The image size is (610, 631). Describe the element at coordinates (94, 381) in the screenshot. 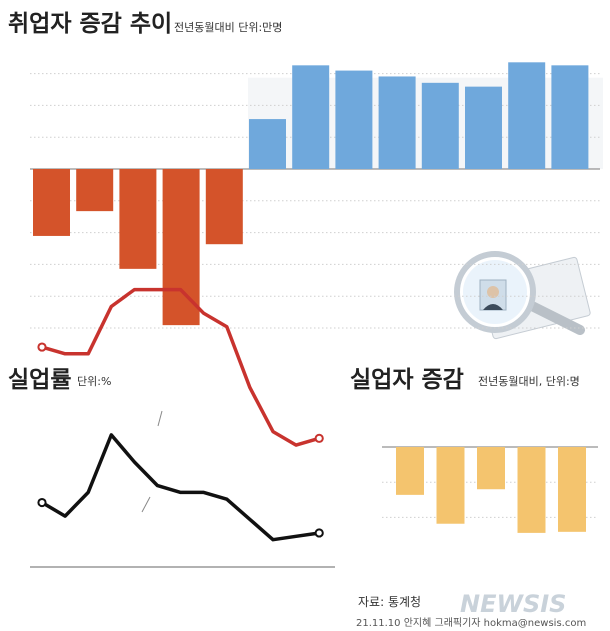

I see `unemployment-rate-subtitle: 단위:%` at that location.